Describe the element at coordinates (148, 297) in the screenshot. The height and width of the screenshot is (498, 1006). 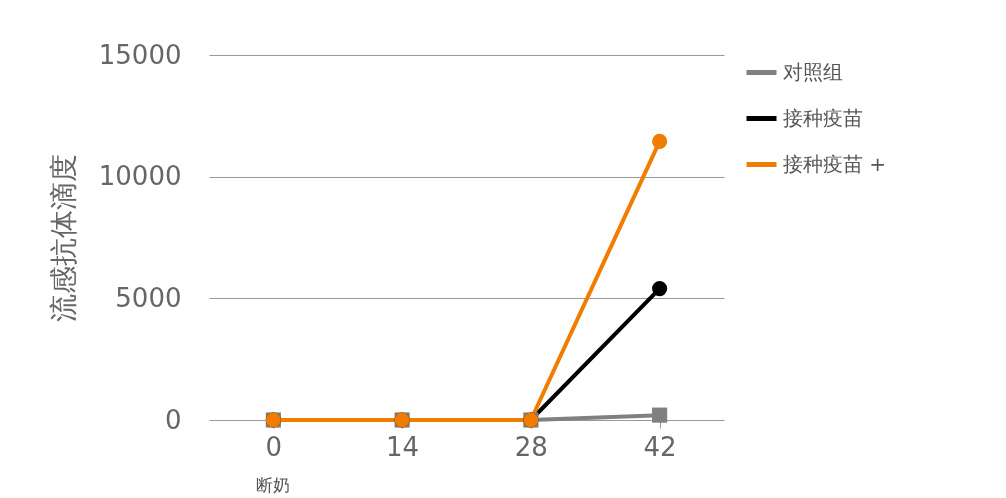
I see `y-tick-label: 5000` at that location.